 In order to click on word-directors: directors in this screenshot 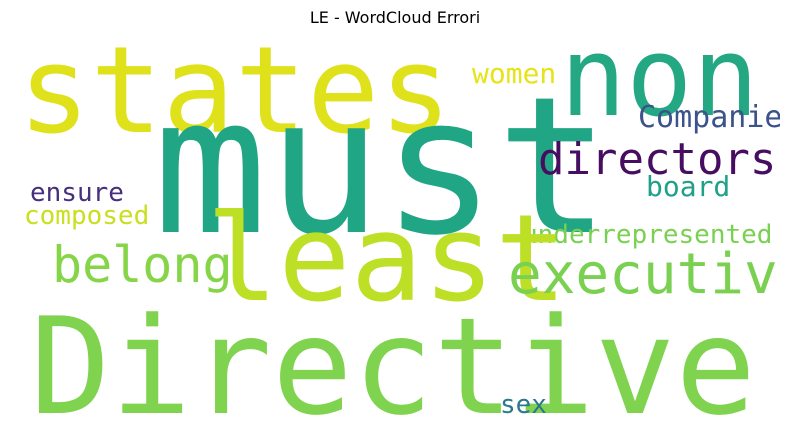, I will do `click(657, 159)`.